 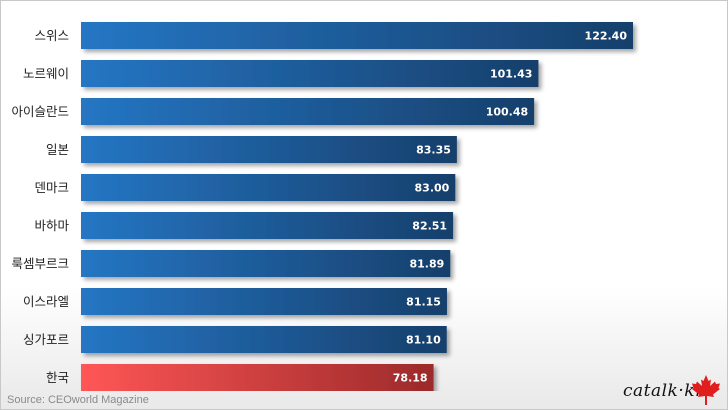 What do you see at coordinates (507, 112) in the screenshot?
I see `value-label: 100.48` at bounding box center [507, 112].